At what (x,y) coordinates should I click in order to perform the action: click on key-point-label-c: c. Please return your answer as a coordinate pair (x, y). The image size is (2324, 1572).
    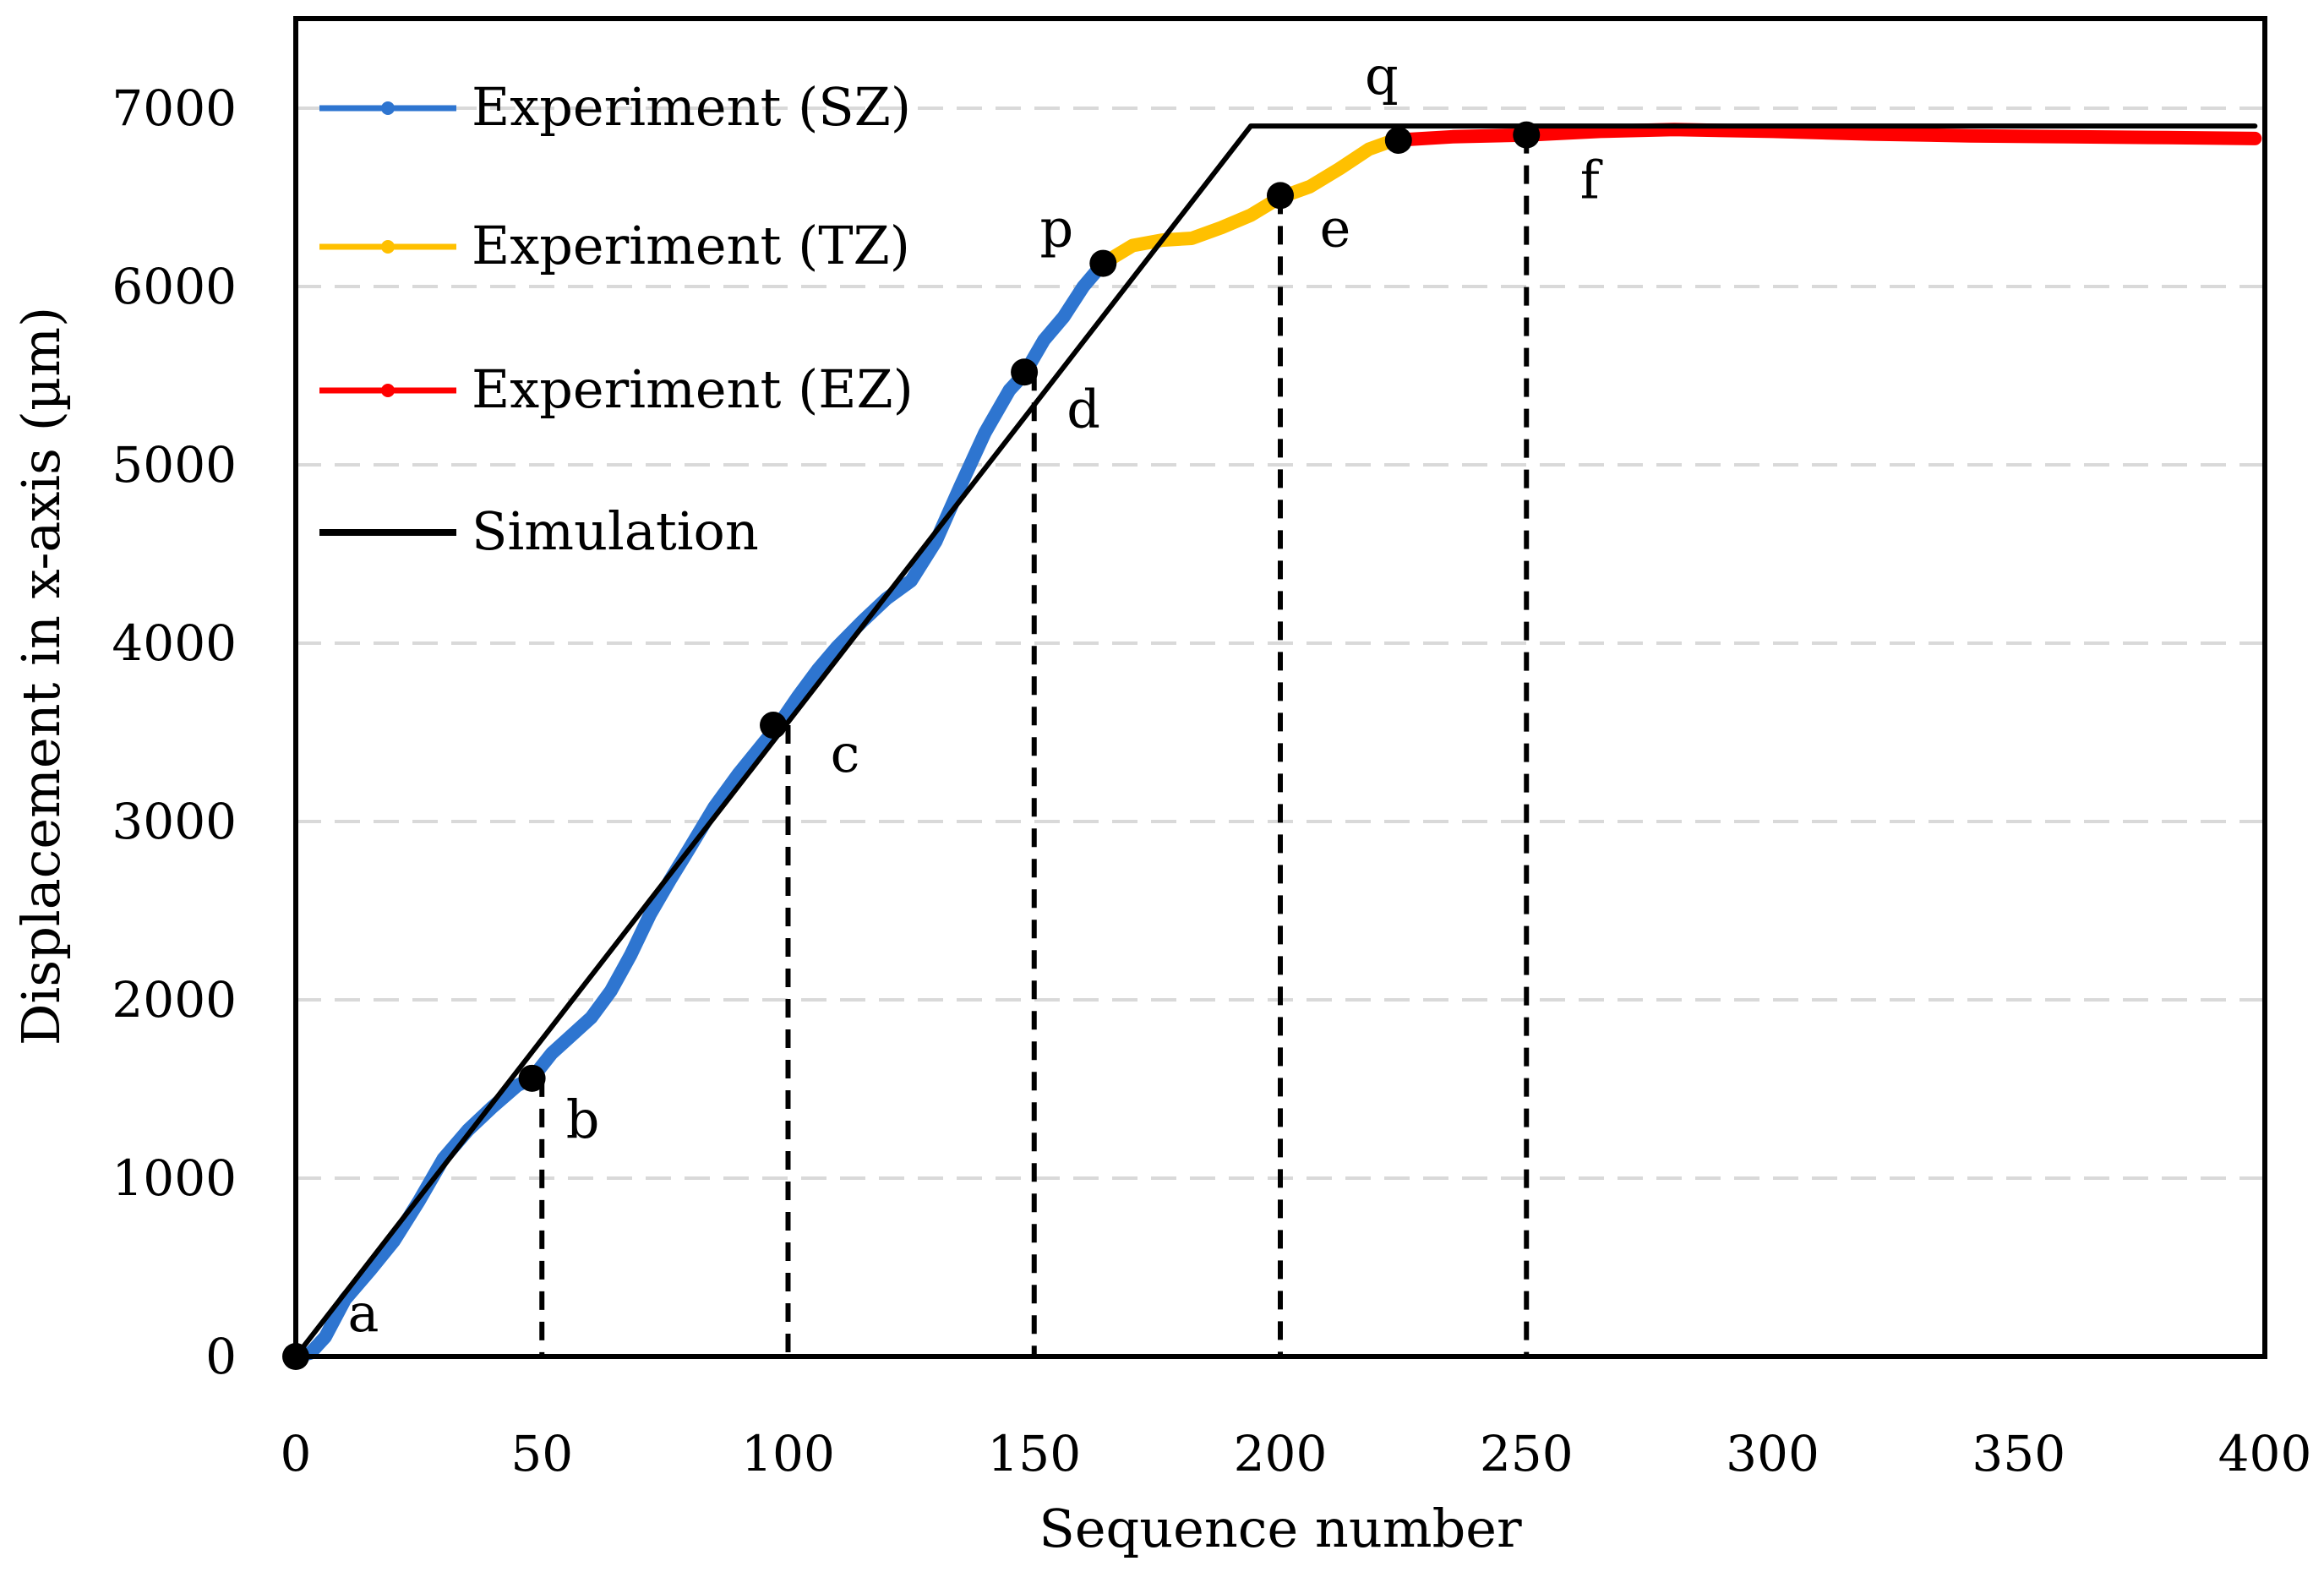
    Looking at the image, I should click on (845, 754).